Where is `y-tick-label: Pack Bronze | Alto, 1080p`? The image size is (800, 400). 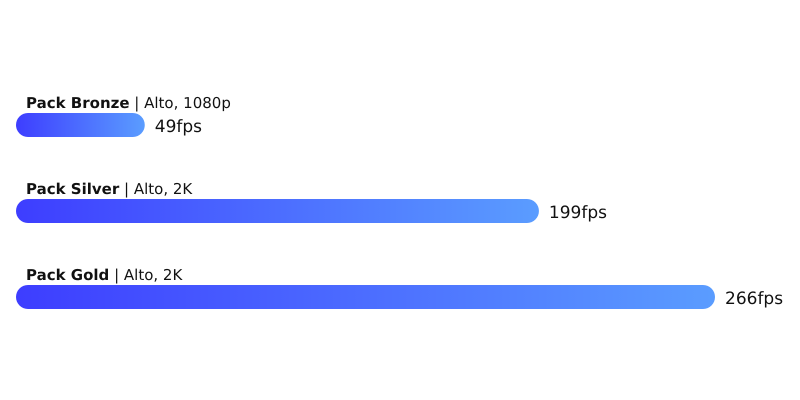 y-tick-label: Pack Bronze | Alto, 1080p is located at coordinates (128, 103).